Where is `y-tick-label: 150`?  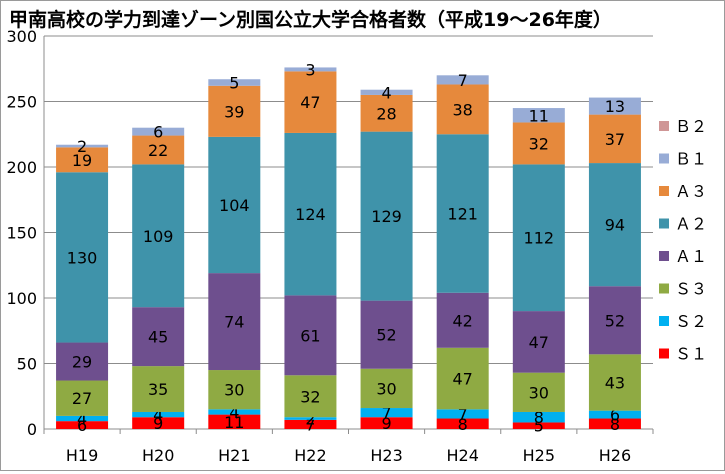
y-tick-label: 150 is located at coordinates (21, 233).